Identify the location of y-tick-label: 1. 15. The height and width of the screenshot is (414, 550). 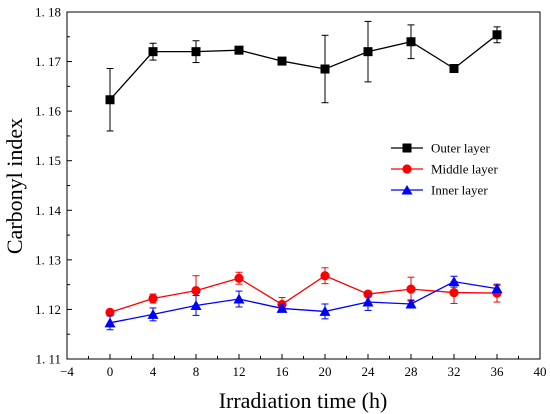
(48, 160).